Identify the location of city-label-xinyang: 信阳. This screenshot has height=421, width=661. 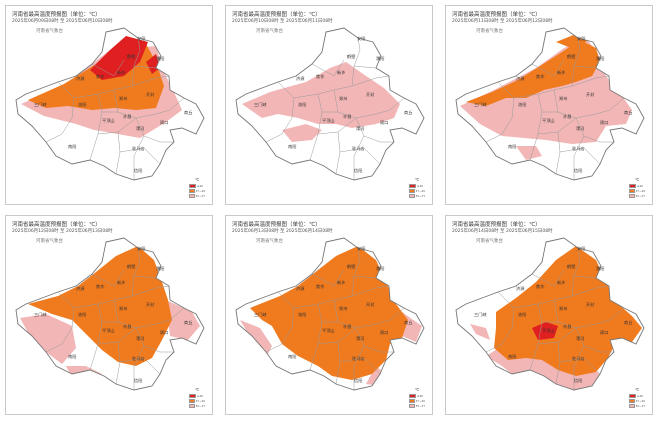
(138, 380).